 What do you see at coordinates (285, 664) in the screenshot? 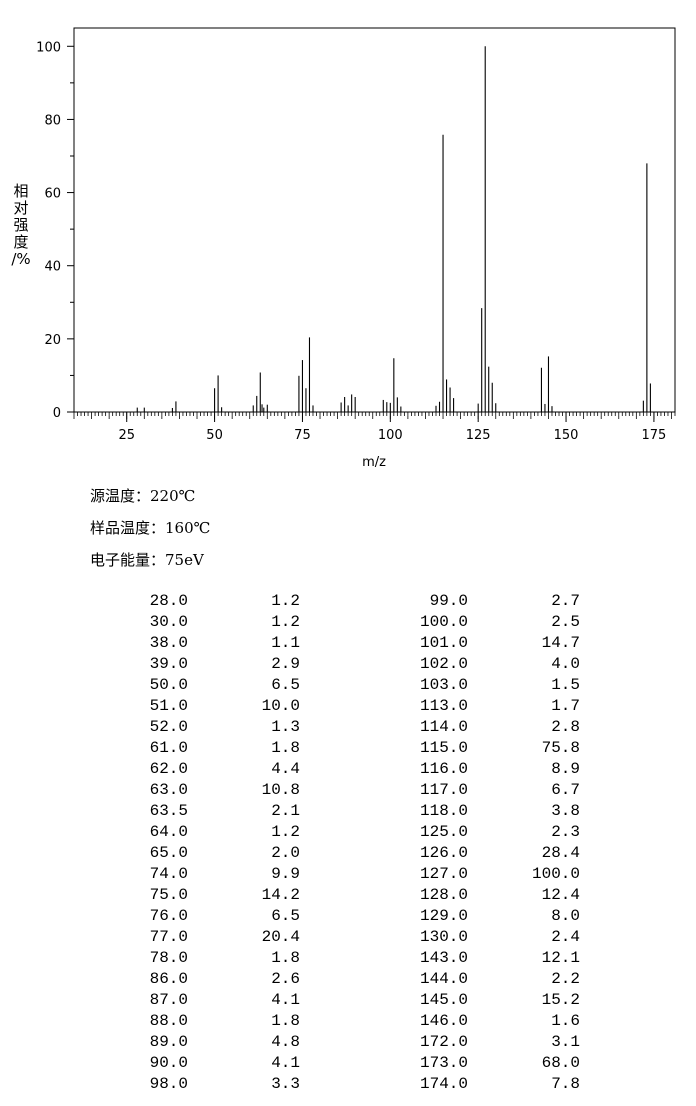
I see `intensity-value: 2.9` at bounding box center [285, 664].